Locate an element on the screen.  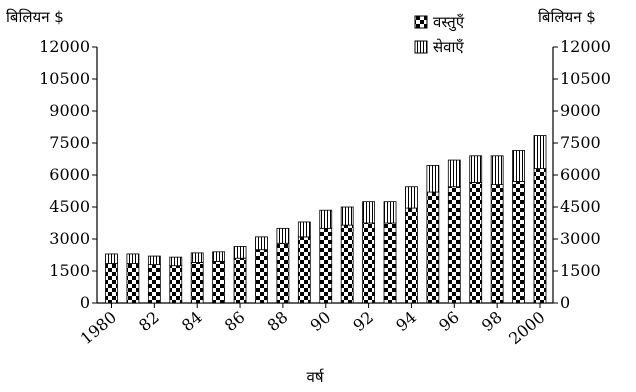
x-tick-label: 84 is located at coordinates (192, 322).